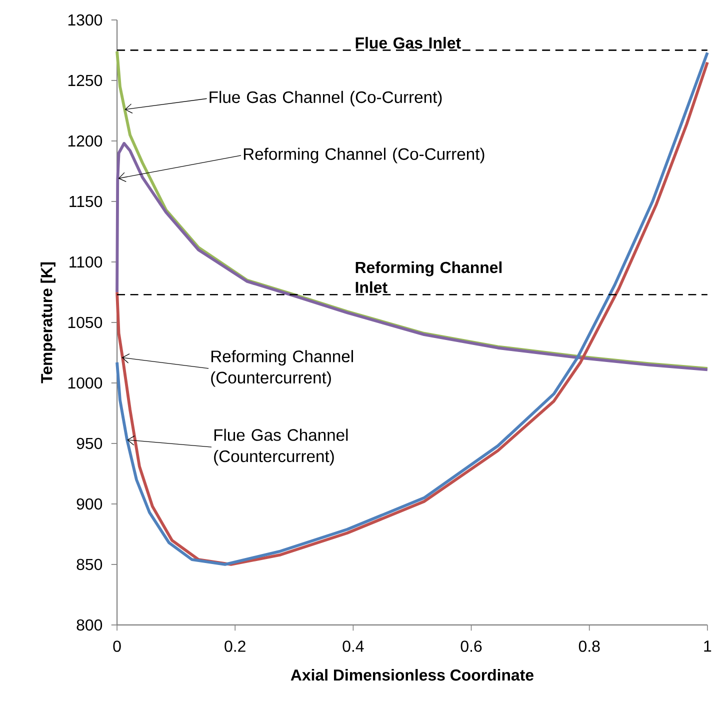  I want to click on ref-line-label: Flue Gas Inlet, so click(408, 42).